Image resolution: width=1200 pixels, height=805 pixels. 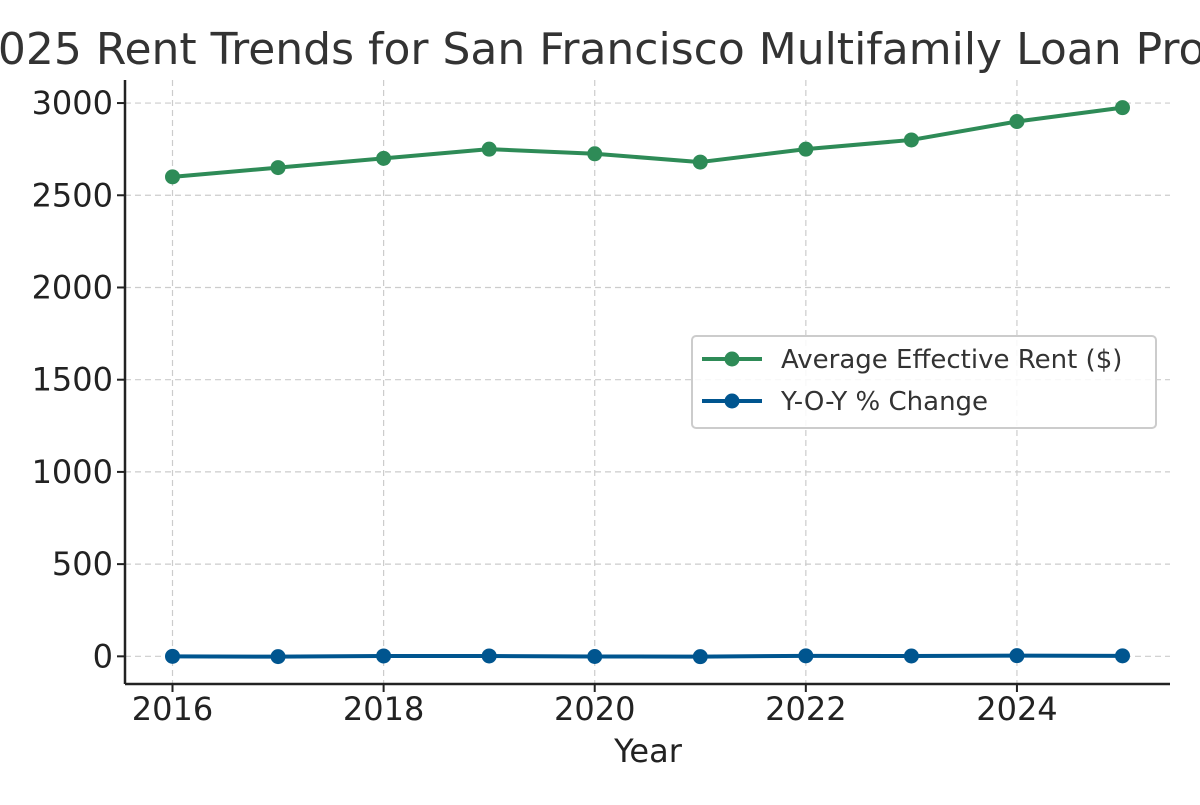 I want to click on legend-box, so click(x=924, y=382).